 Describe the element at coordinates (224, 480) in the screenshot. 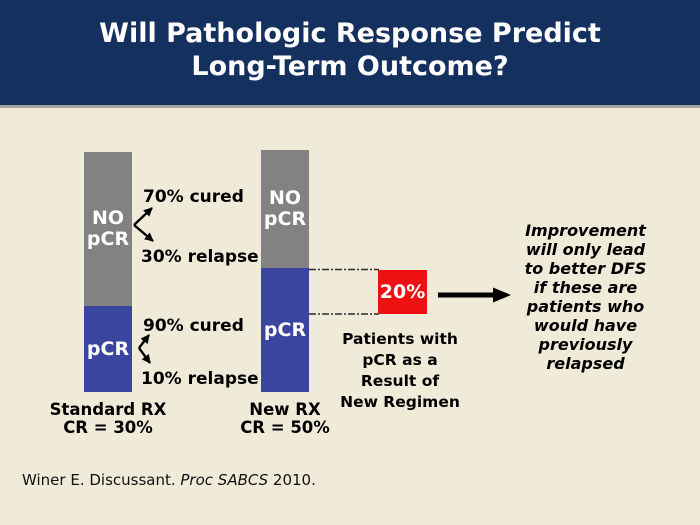

I see `citation-journal: Proc SABCS` at that location.